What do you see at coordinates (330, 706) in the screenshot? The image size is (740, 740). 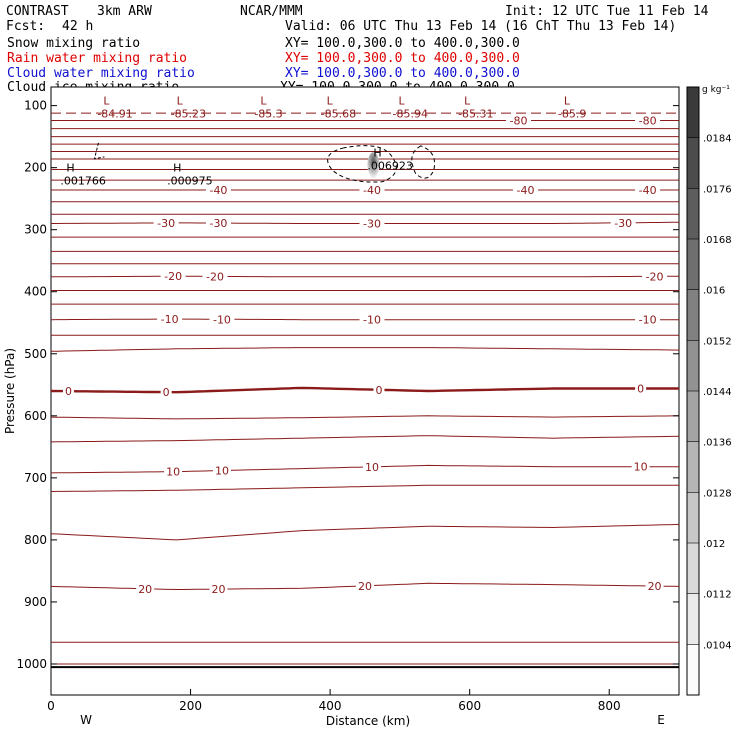 I see `x-tick-label: 400` at bounding box center [330, 706].